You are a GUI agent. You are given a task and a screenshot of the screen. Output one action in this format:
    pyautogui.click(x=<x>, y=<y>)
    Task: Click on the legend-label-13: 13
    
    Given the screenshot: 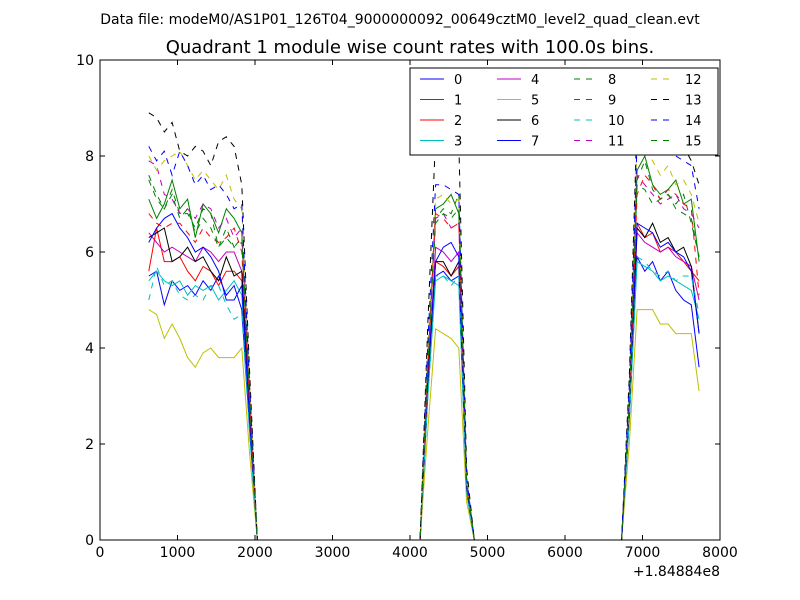 What is the action you would take?
    pyautogui.click(x=693, y=101)
    